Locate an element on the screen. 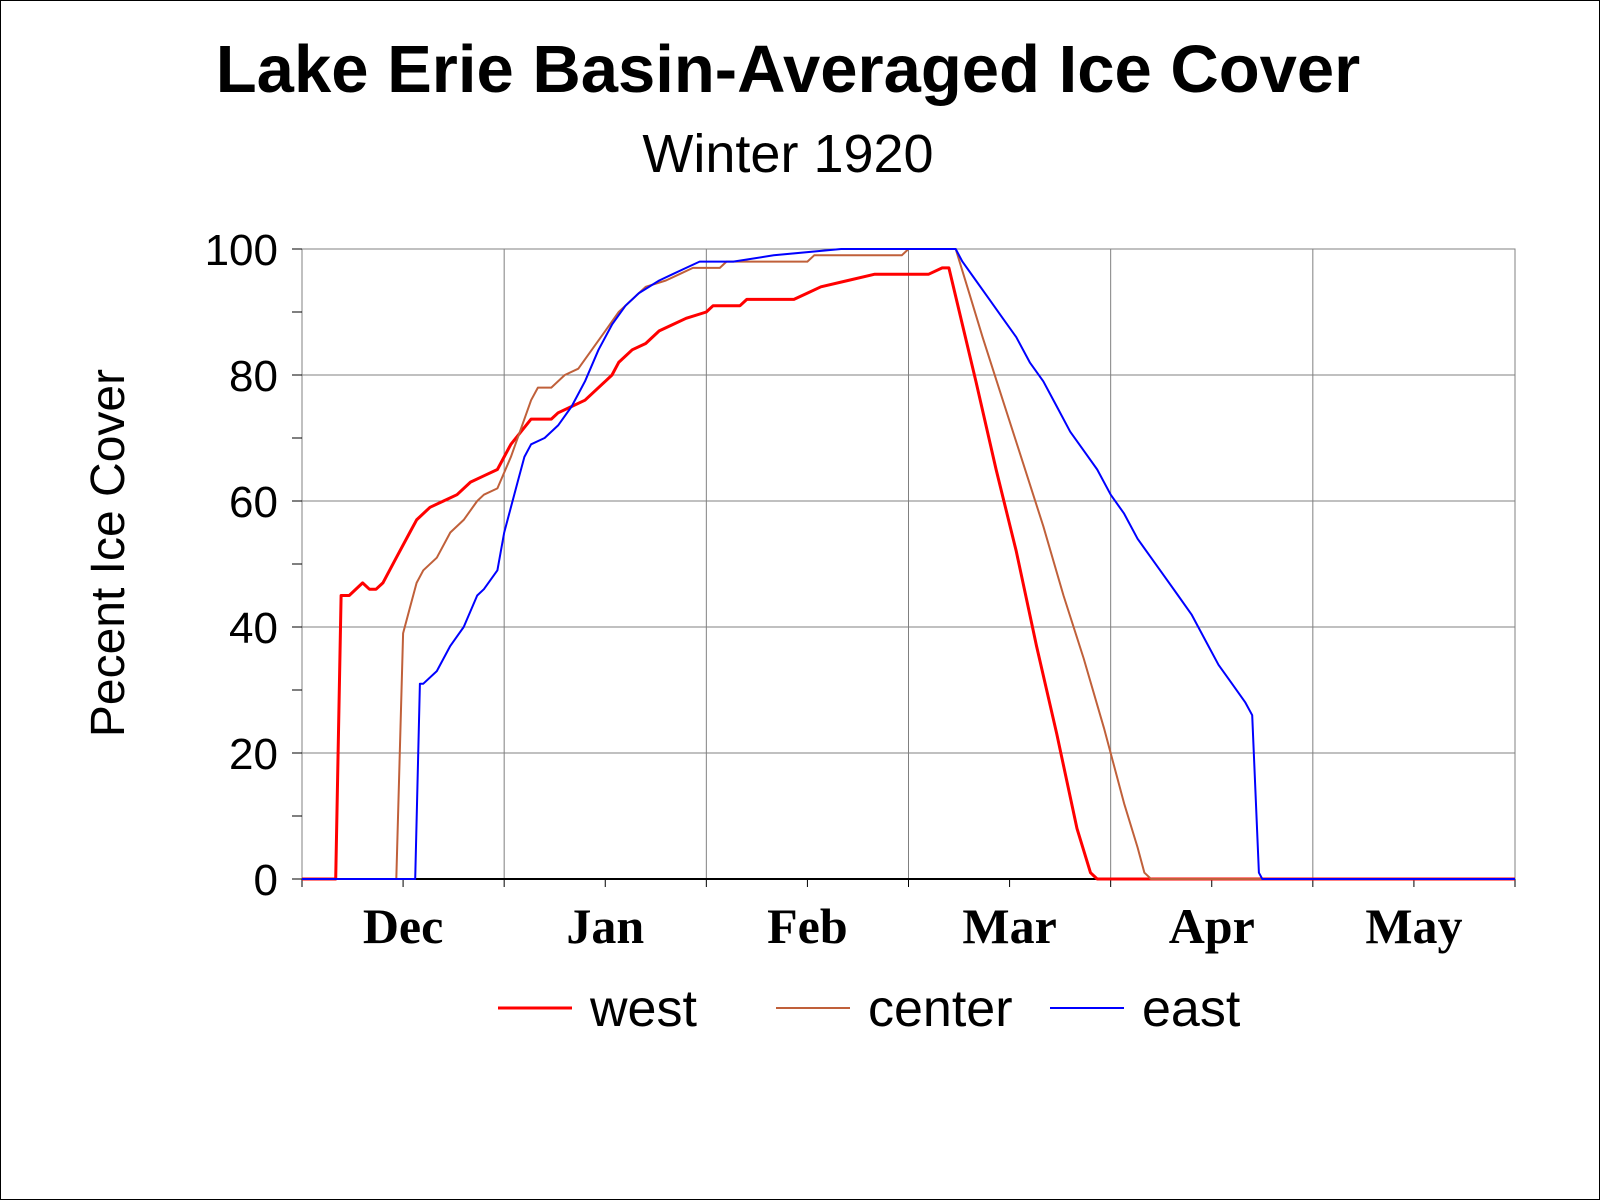  y-tick-label-100: 100 is located at coordinates (241, 250).